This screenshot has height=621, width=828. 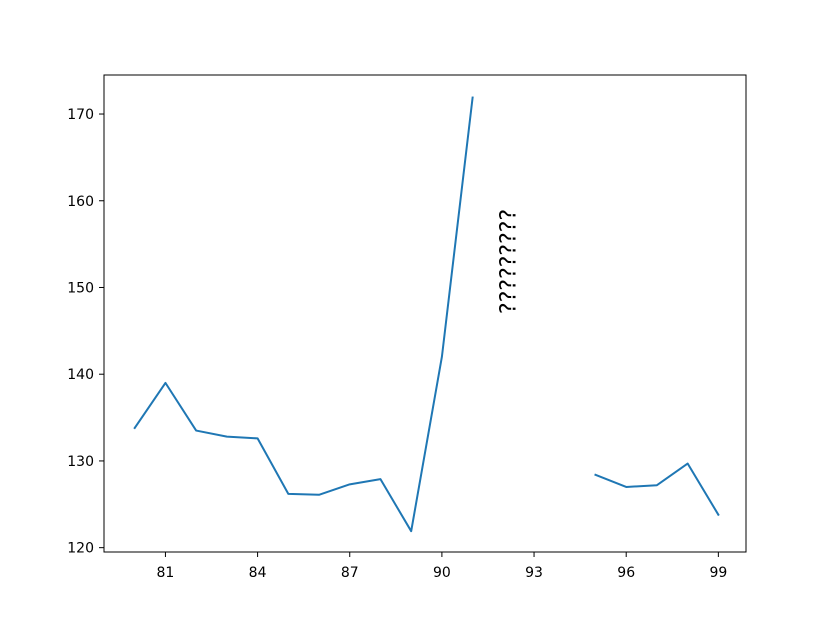 I want to click on x-tick-label: 99, so click(x=718, y=573).